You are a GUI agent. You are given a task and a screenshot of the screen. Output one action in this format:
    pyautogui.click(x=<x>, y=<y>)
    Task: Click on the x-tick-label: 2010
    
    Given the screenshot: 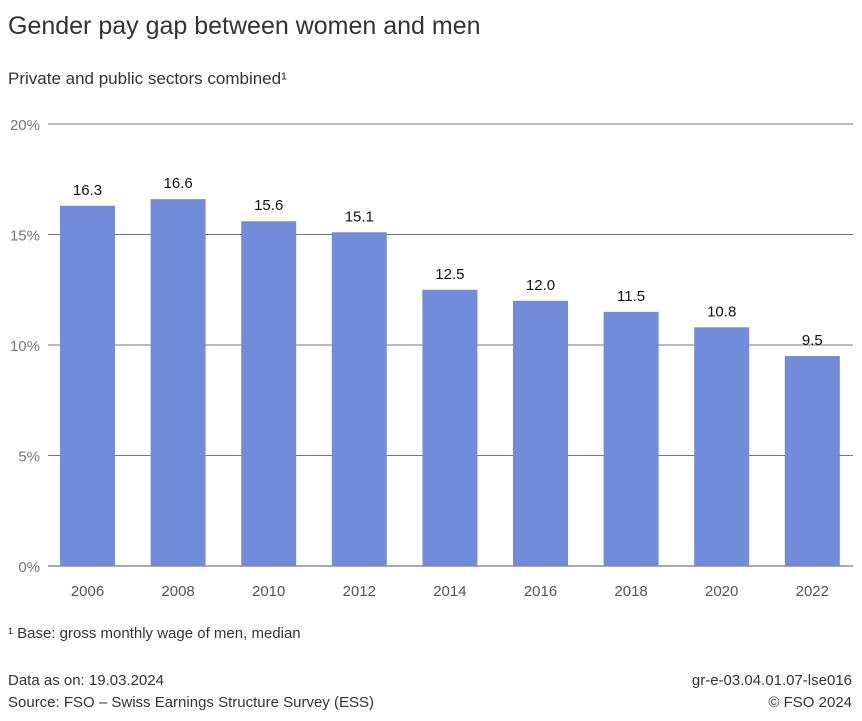 What is the action you would take?
    pyautogui.click(x=268, y=591)
    